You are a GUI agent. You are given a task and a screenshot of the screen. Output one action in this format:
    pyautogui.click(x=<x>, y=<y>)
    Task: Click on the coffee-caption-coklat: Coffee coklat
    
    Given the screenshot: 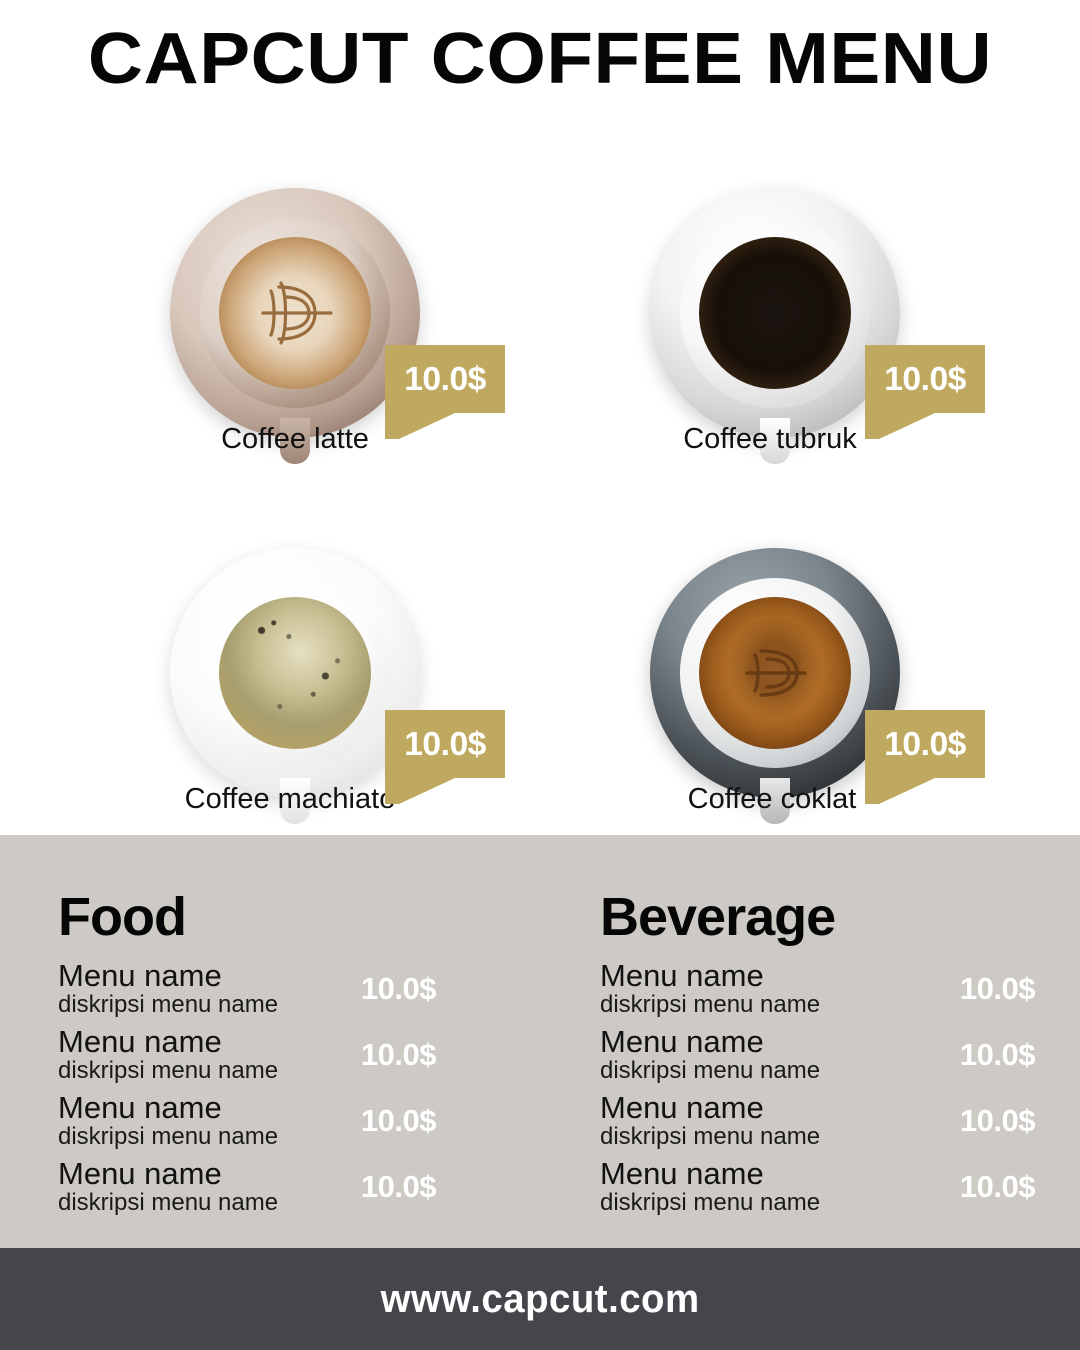 What is the action you would take?
    pyautogui.click(x=772, y=799)
    